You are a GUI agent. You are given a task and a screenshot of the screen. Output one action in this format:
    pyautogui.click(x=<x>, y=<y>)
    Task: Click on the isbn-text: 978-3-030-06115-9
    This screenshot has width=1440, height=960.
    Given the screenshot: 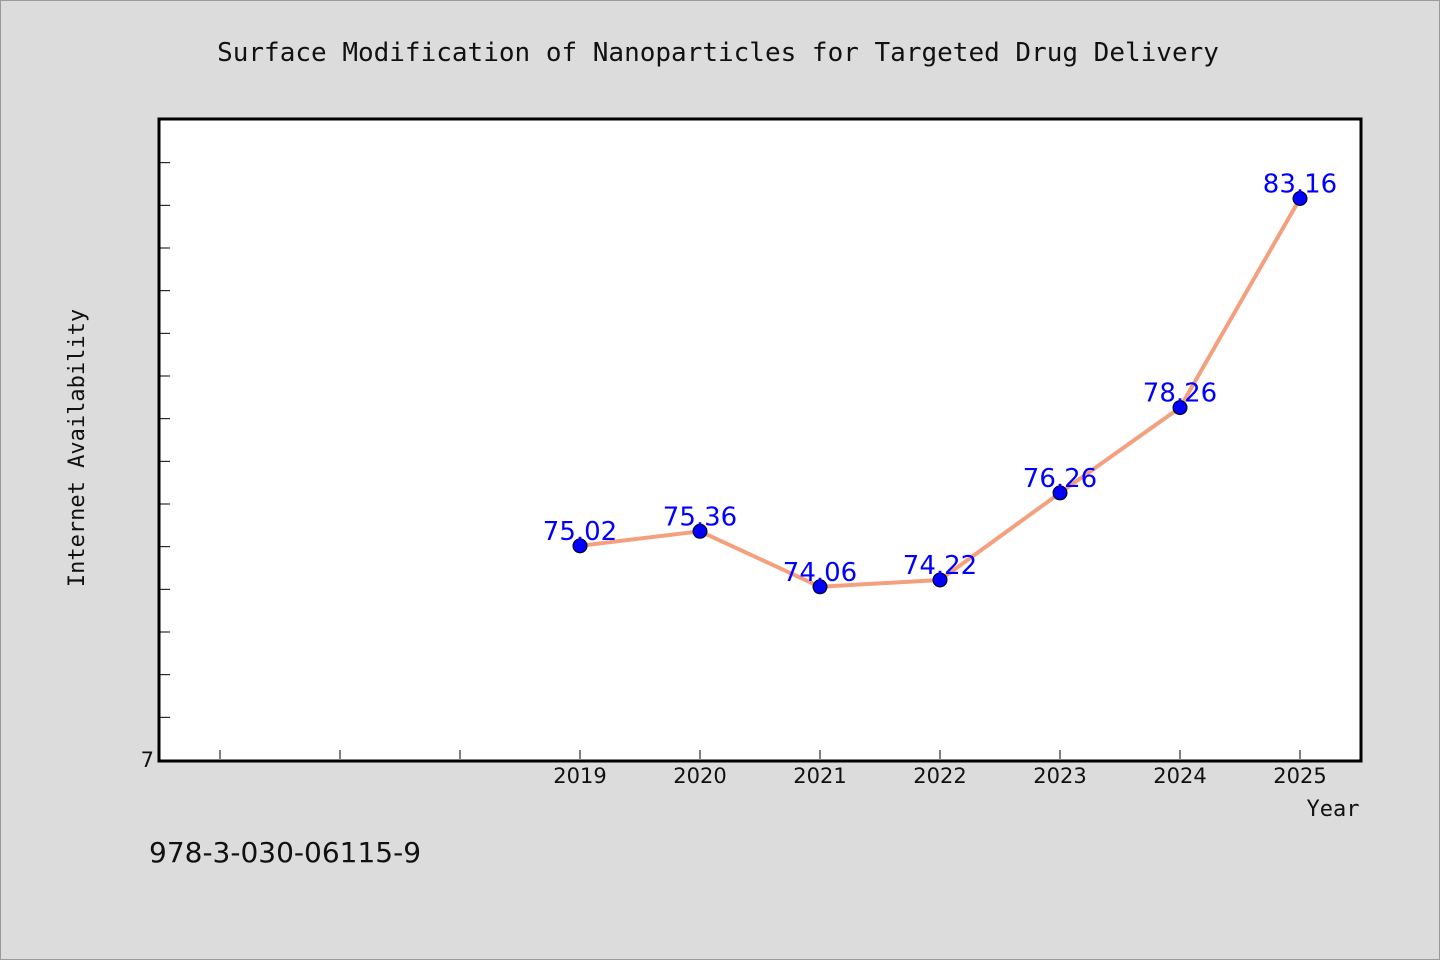 What is the action you would take?
    pyautogui.click(x=285, y=852)
    